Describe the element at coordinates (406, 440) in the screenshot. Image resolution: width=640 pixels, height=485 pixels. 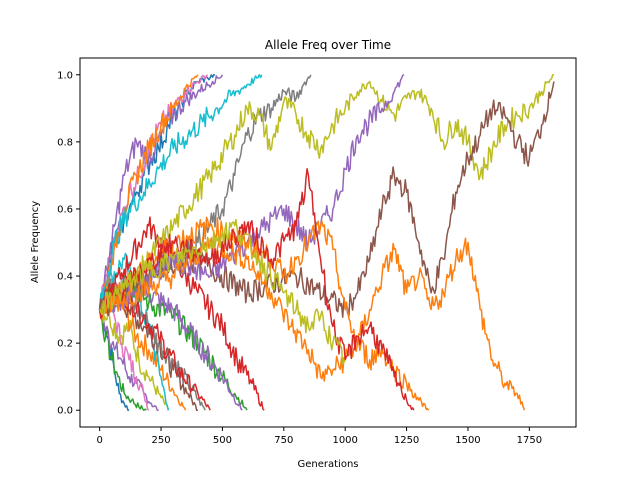
I see `x-tick-label: 1250` at that location.